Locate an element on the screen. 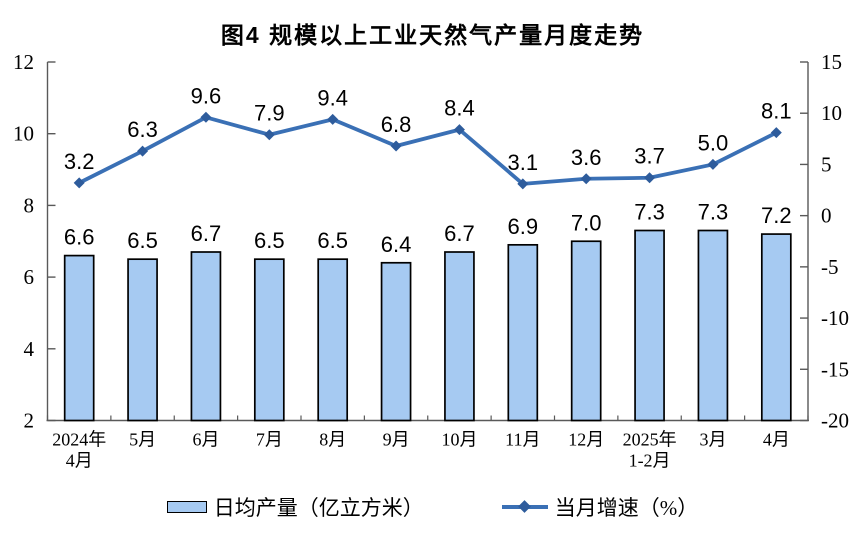 Image resolution: width=865 pixels, height=542 pixels. legend-label-line: 当月增速（%） is located at coordinates (626, 508).